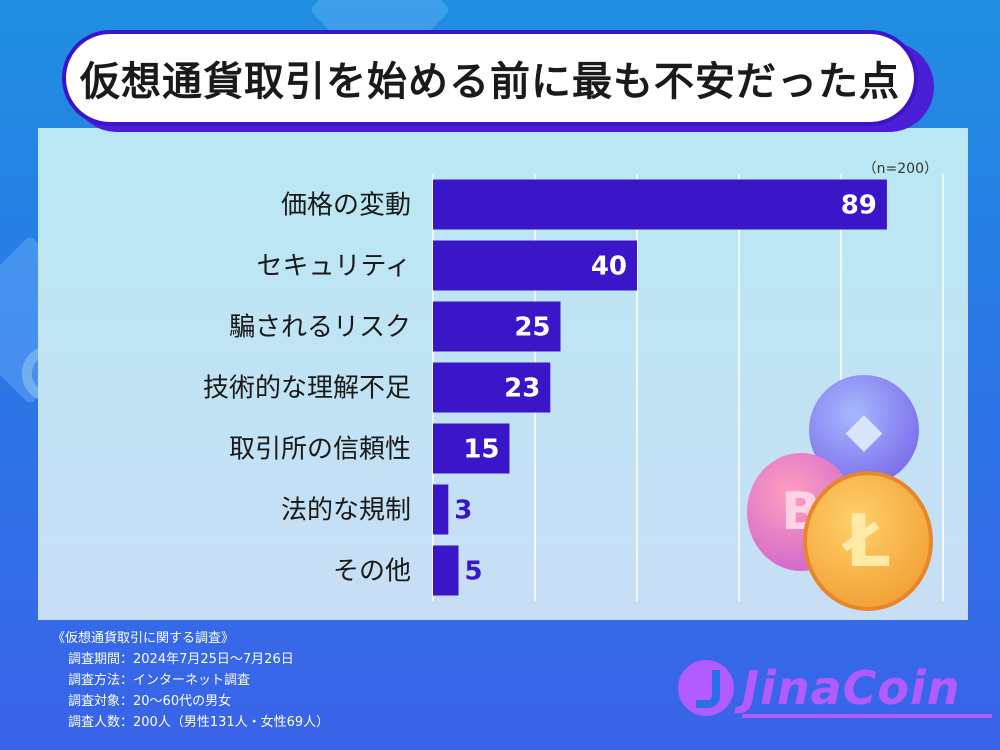 The width and height of the screenshot is (1000, 750). What do you see at coordinates (532, 328) in the screenshot?
I see `data-label: 25` at bounding box center [532, 328].